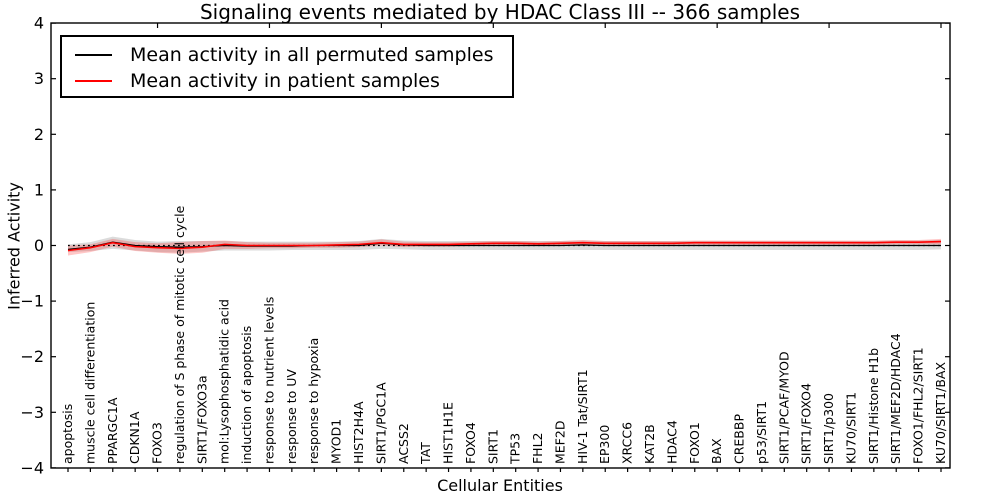  I want to click on x-tick-label: XRCC6, so click(627, 443).